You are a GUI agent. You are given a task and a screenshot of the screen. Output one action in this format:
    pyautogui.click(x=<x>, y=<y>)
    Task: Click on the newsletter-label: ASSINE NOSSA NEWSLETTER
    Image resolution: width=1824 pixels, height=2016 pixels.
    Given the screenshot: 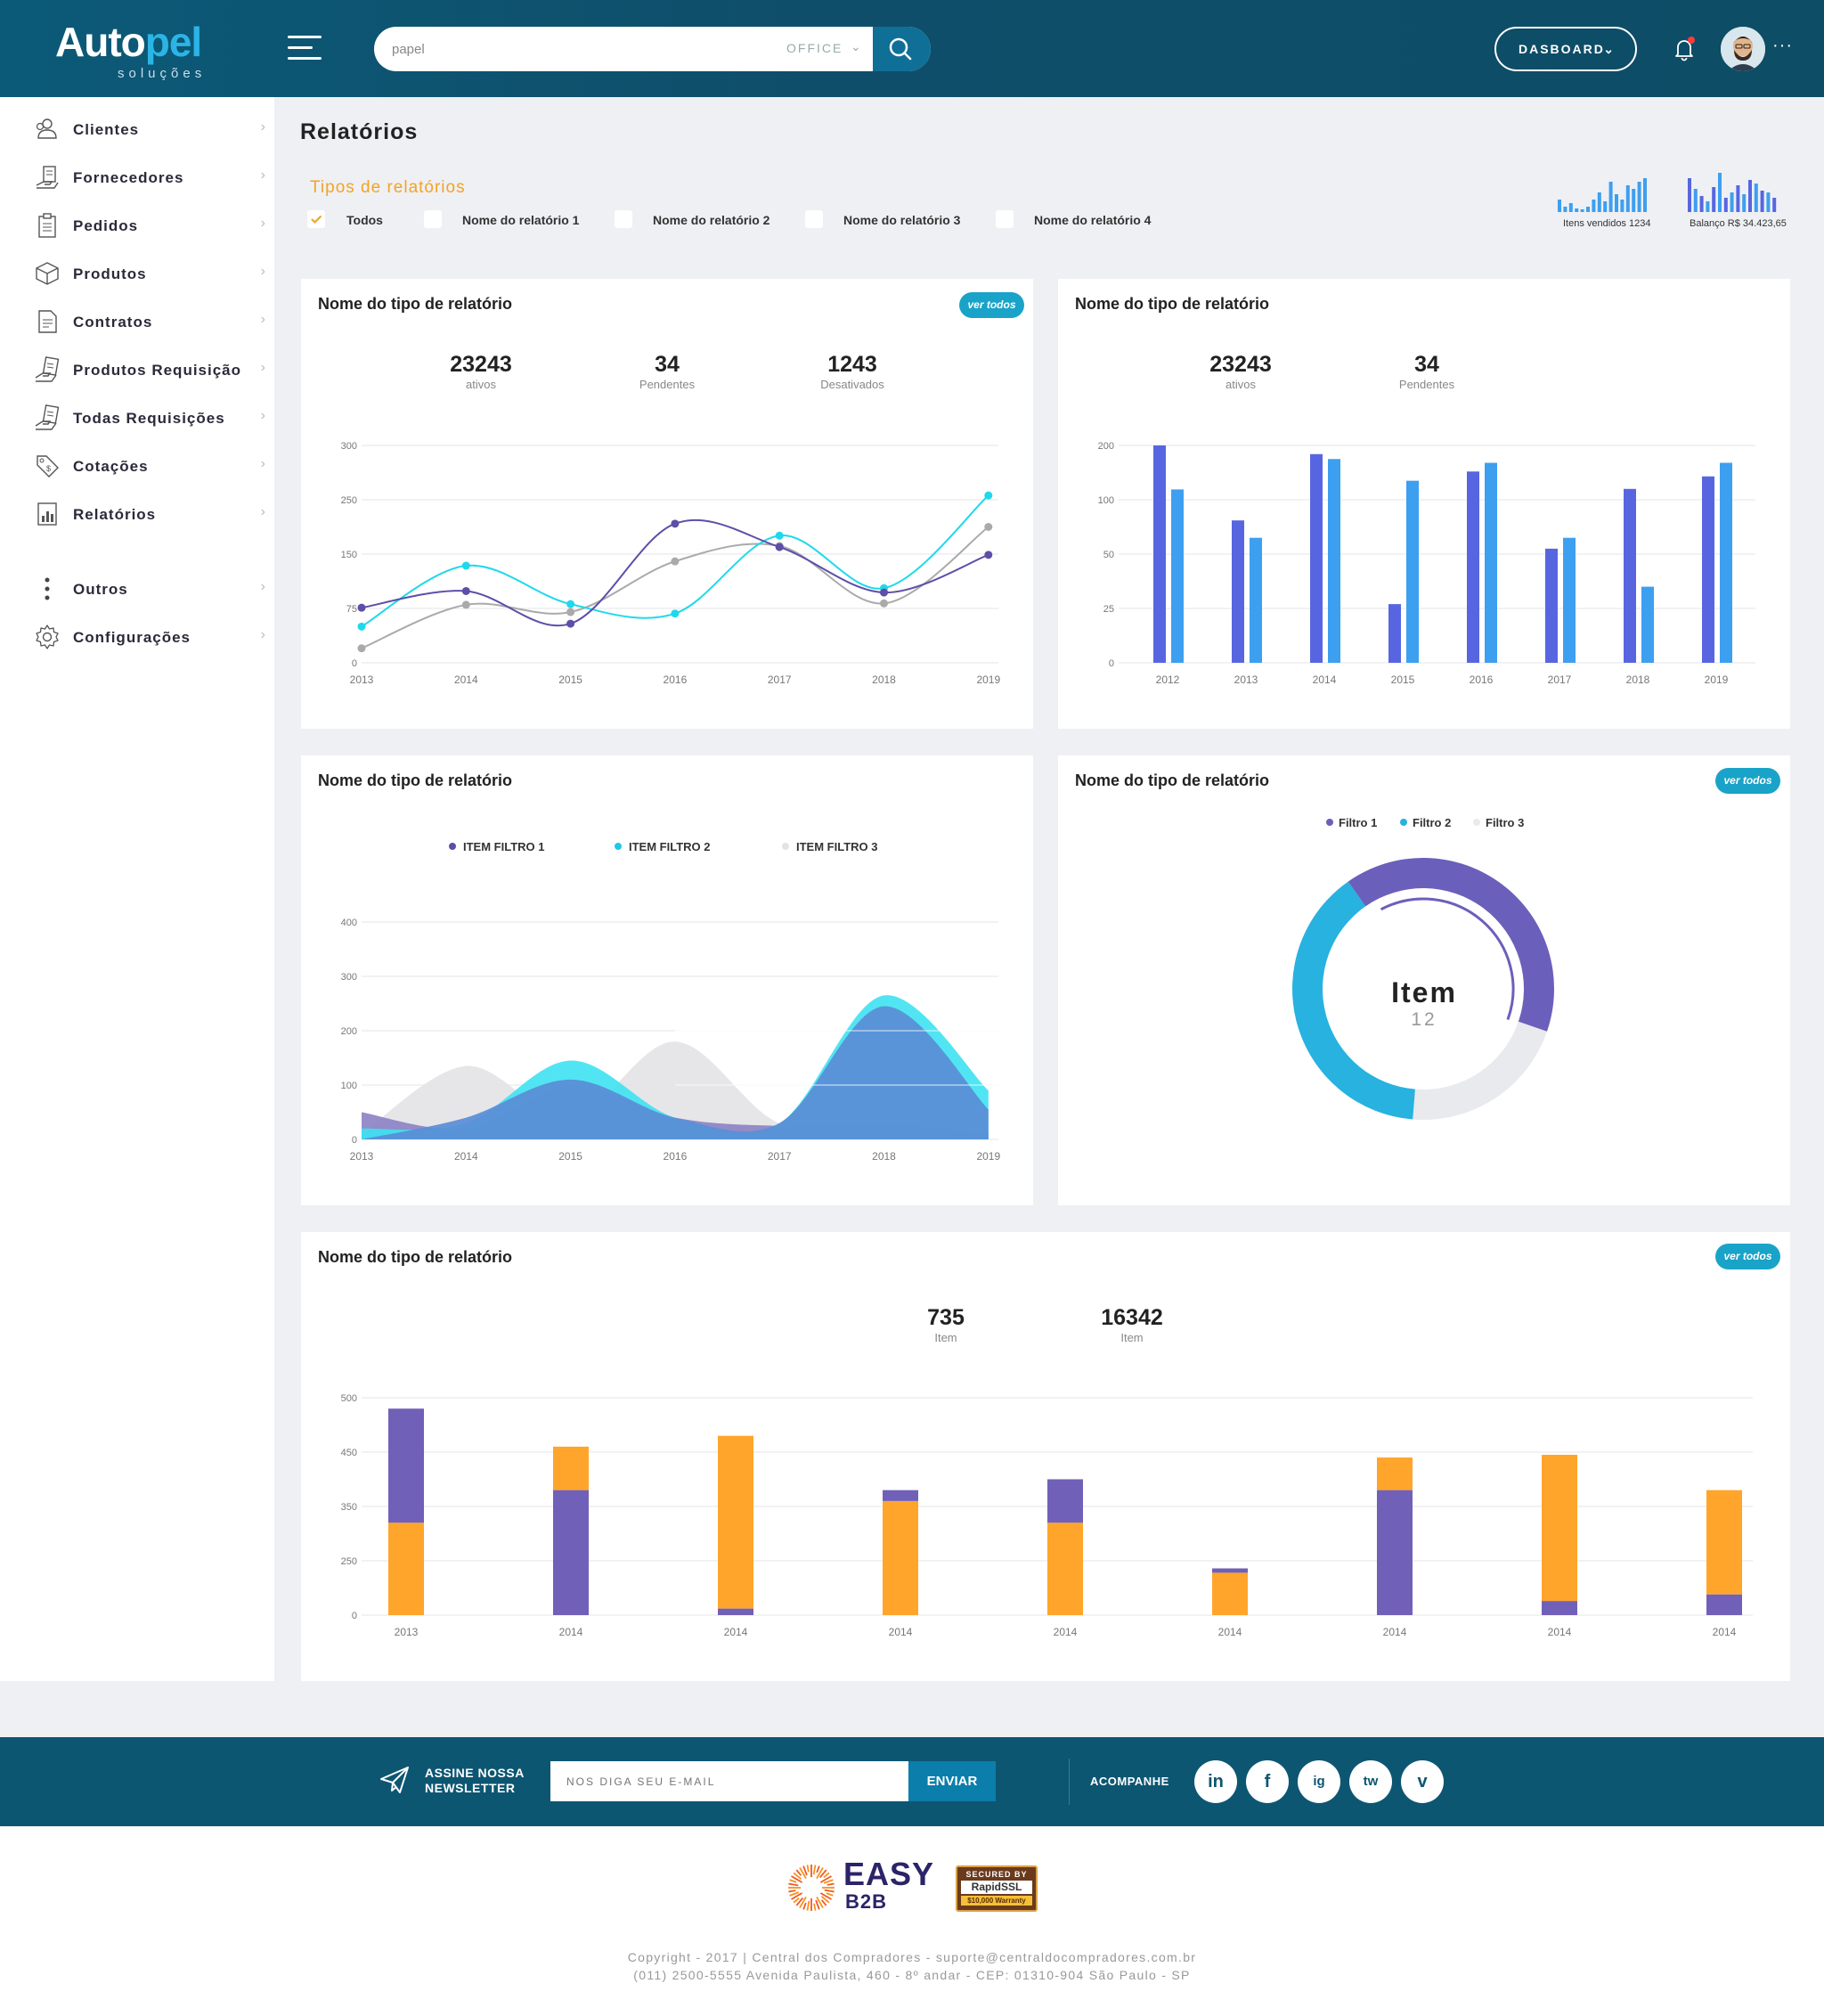 What is the action you would take?
    pyautogui.click(x=475, y=1781)
    